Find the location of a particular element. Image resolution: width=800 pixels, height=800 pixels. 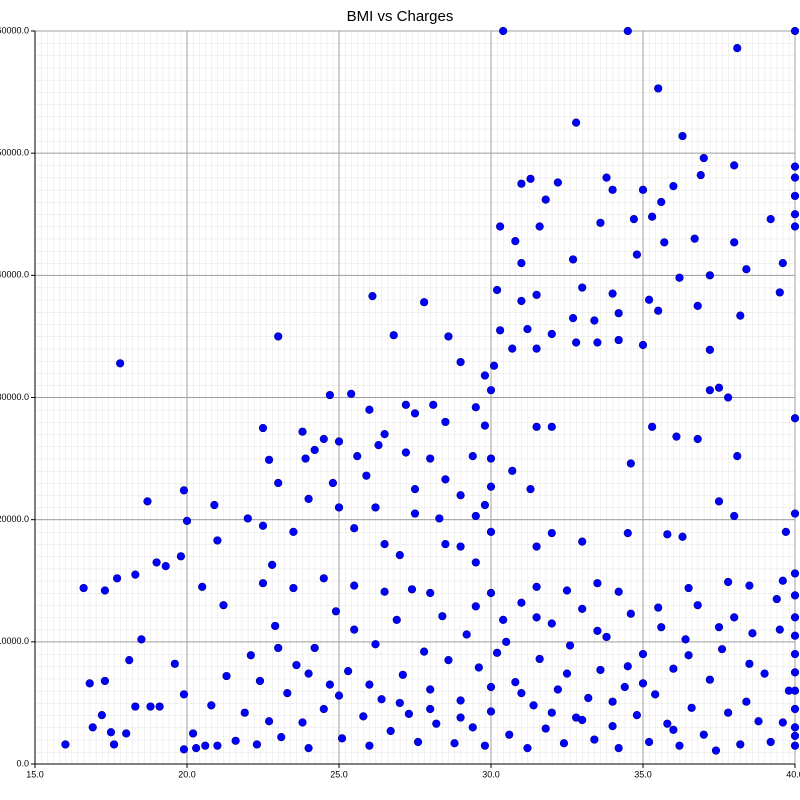

x-tick-label: 35.0 is located at coordinates (643, 774).